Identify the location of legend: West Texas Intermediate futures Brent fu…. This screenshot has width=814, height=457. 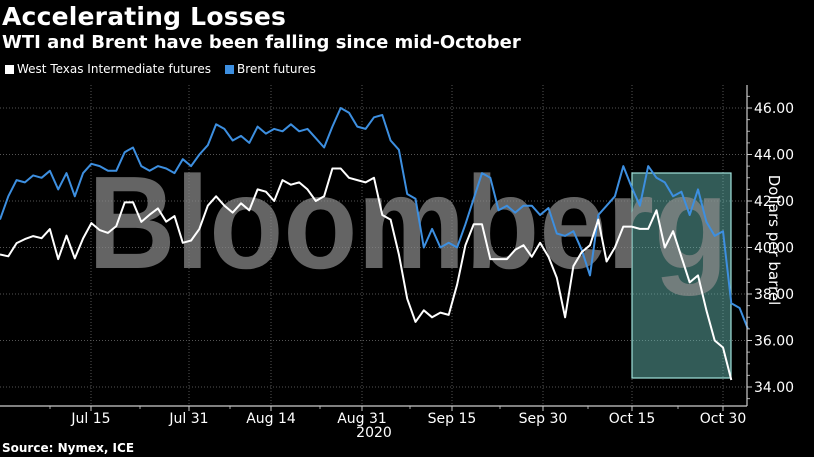
(160, 69).